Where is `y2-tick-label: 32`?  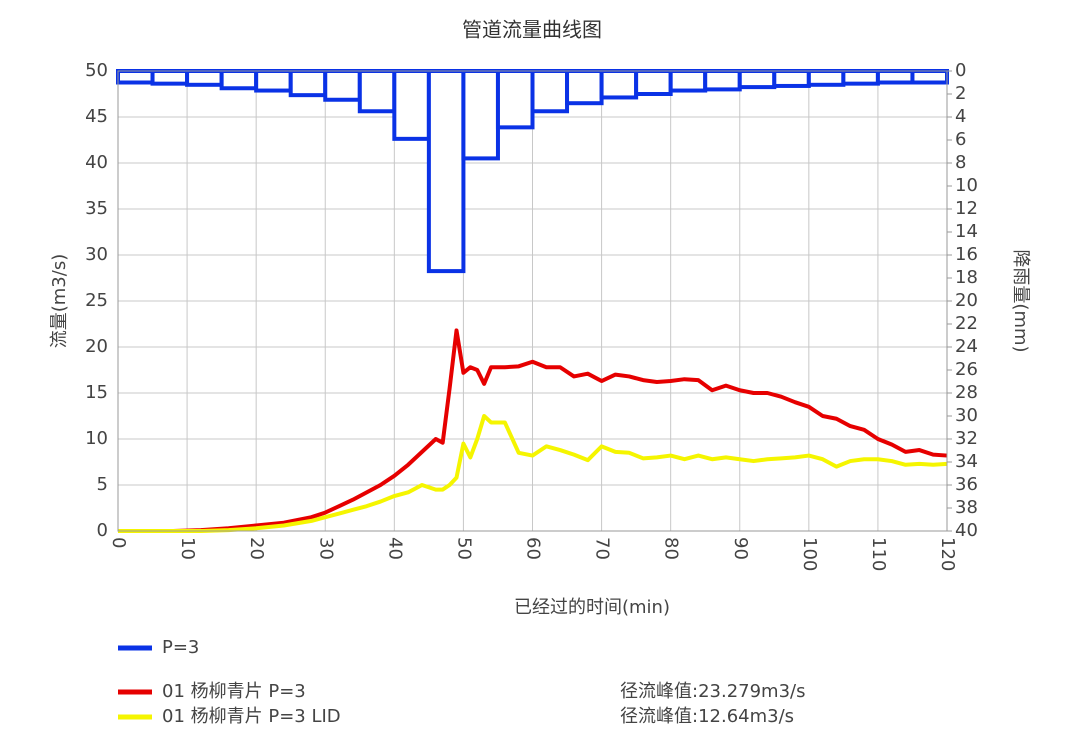 y2-tick-label: 32 is located at coordinates (966, 438).